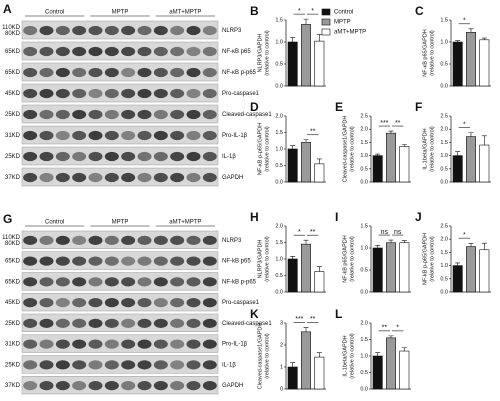  I want to click on protein-label: GAPDH, so click(232, 178).